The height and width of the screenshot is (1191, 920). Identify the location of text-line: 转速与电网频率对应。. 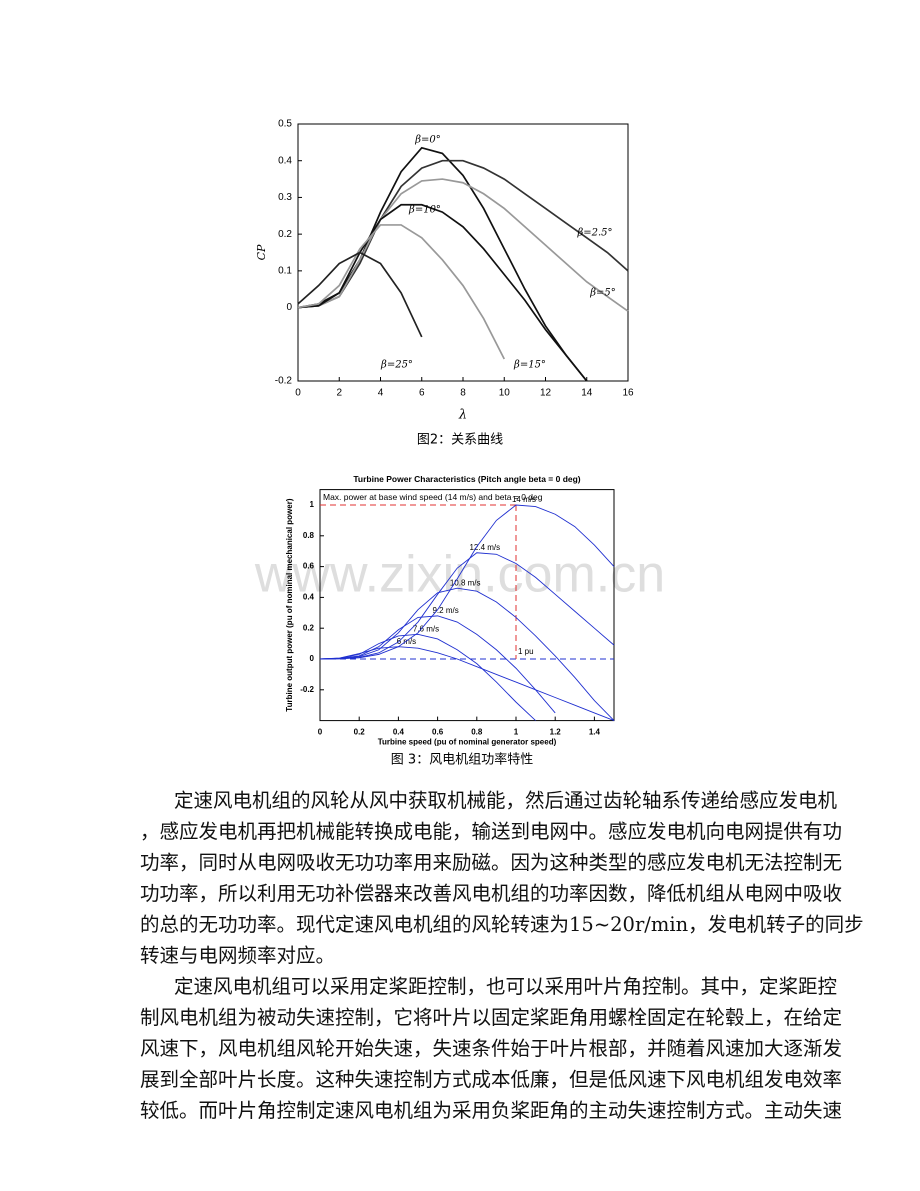
(238, 955).